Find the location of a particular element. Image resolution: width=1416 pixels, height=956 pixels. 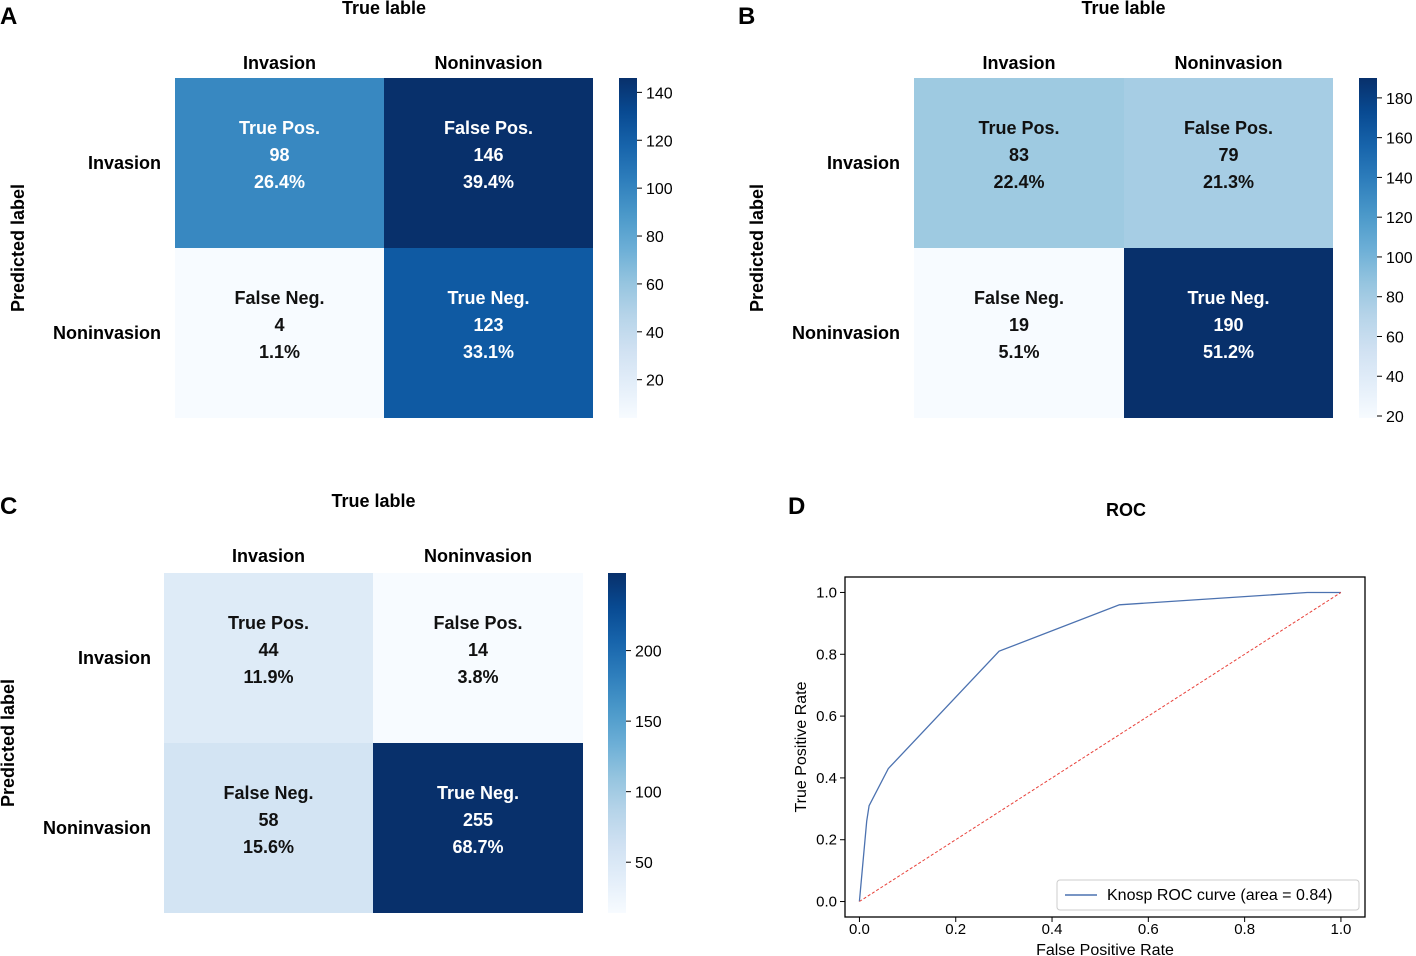

cell-a-true-neg-name: True Neg. is located at coordinates (488, 298).